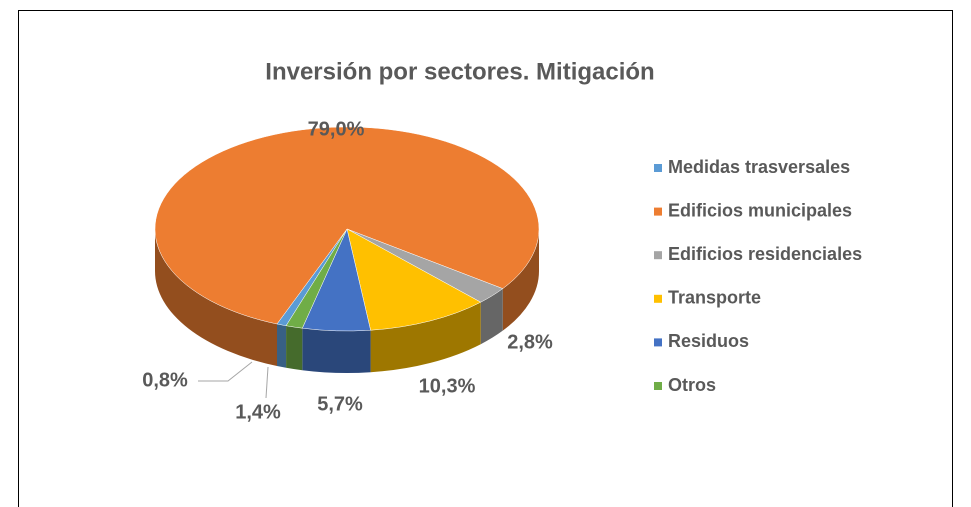 The image size is (971, 507). What do you see at coordinates (447, 386) in the screenshot?
I see `data-label: 10,3%` at bounding box center [447, 386].